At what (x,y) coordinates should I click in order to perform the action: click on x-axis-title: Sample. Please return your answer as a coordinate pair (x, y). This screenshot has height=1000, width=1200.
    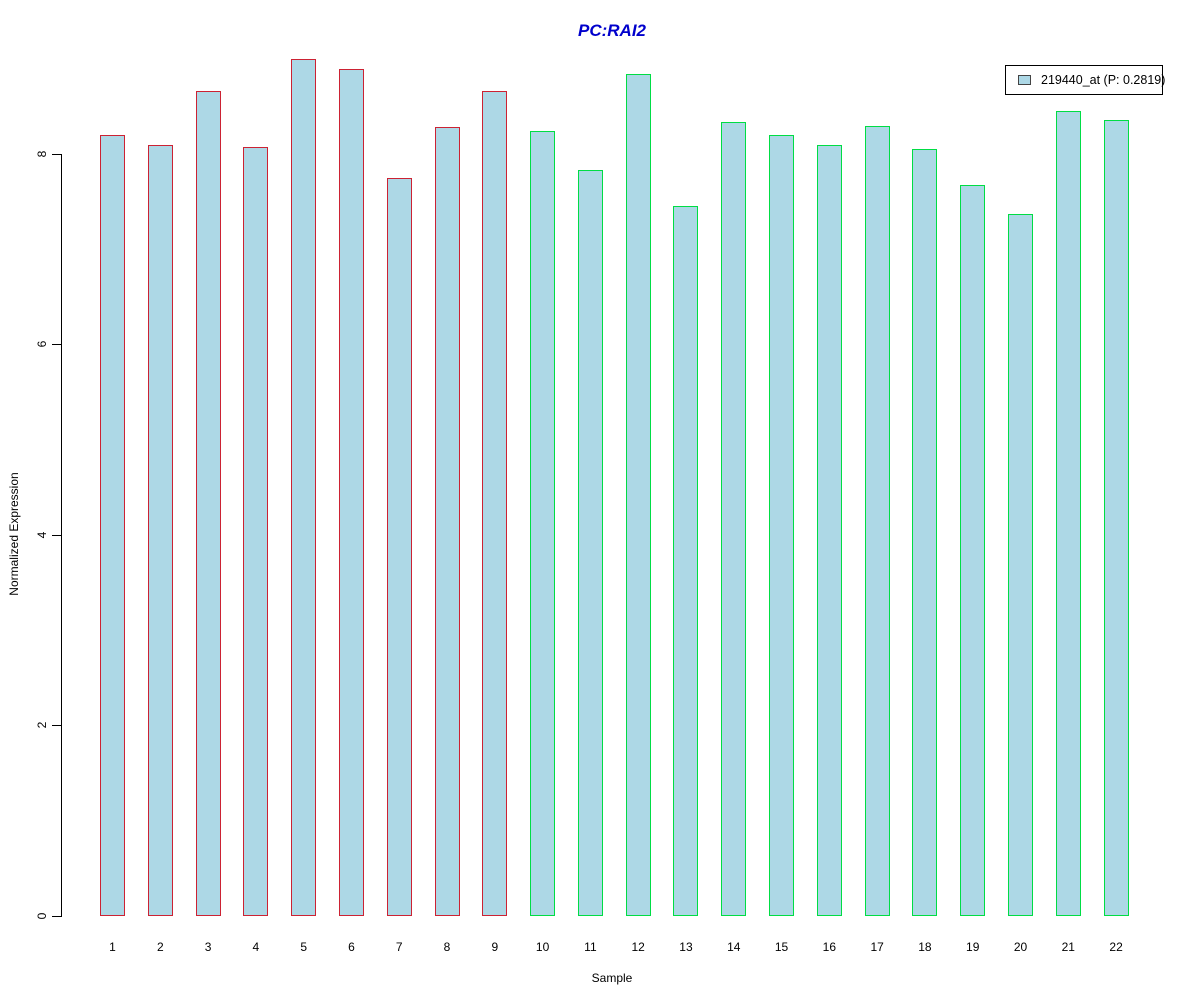
    Looking at the image, I should click on (612, 978).